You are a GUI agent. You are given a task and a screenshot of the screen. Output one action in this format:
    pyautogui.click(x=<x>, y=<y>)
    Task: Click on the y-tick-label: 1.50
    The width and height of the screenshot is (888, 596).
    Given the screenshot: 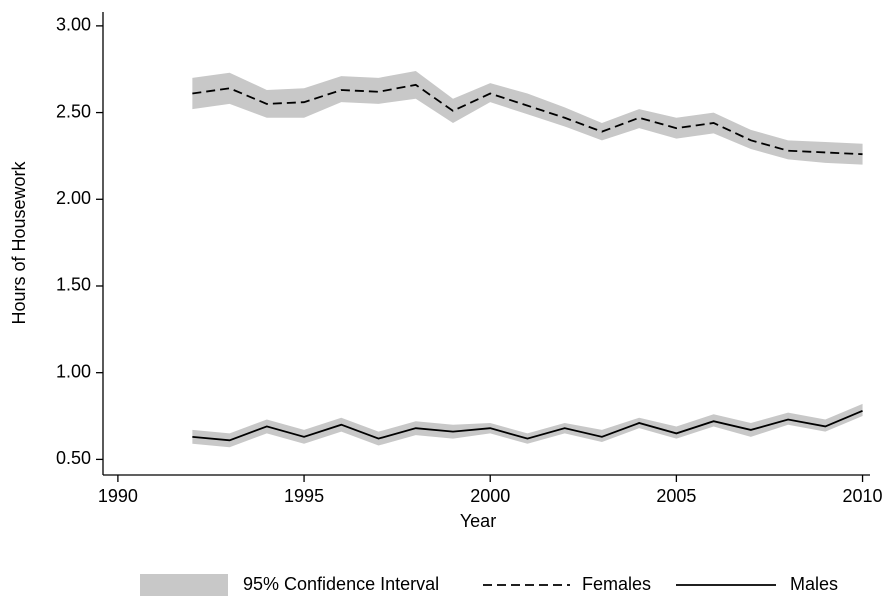 What is the action you would take?
    pyautogui.click(x=73, y=285)
    